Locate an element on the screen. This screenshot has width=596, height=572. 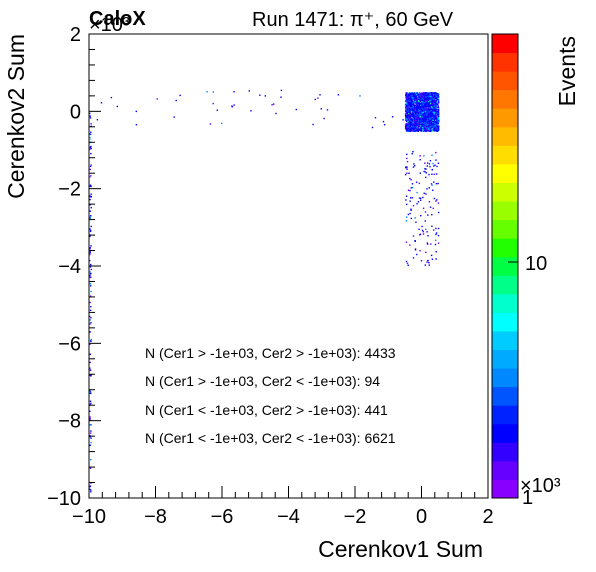
x-axis: −10 −8 −6 −4 −2 0 2 is located at coordinates (283, 507).